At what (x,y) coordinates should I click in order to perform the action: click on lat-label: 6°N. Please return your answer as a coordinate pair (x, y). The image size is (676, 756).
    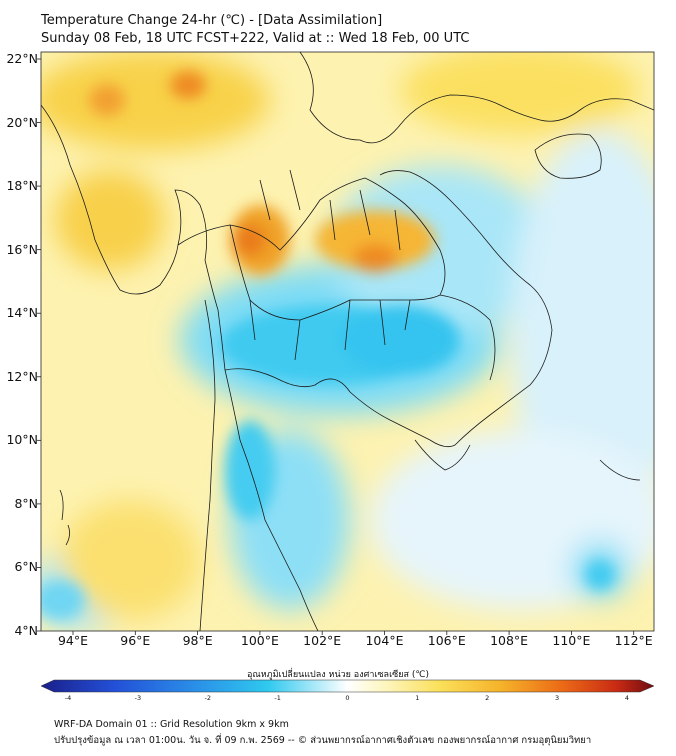
    Looking at the image, I should click on (26, 567).